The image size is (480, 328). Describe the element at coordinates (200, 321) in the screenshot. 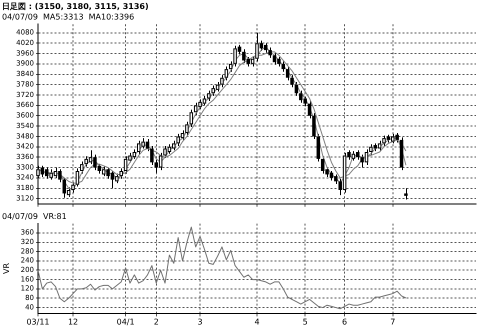

I see `x-tick-label: 3` at that location.